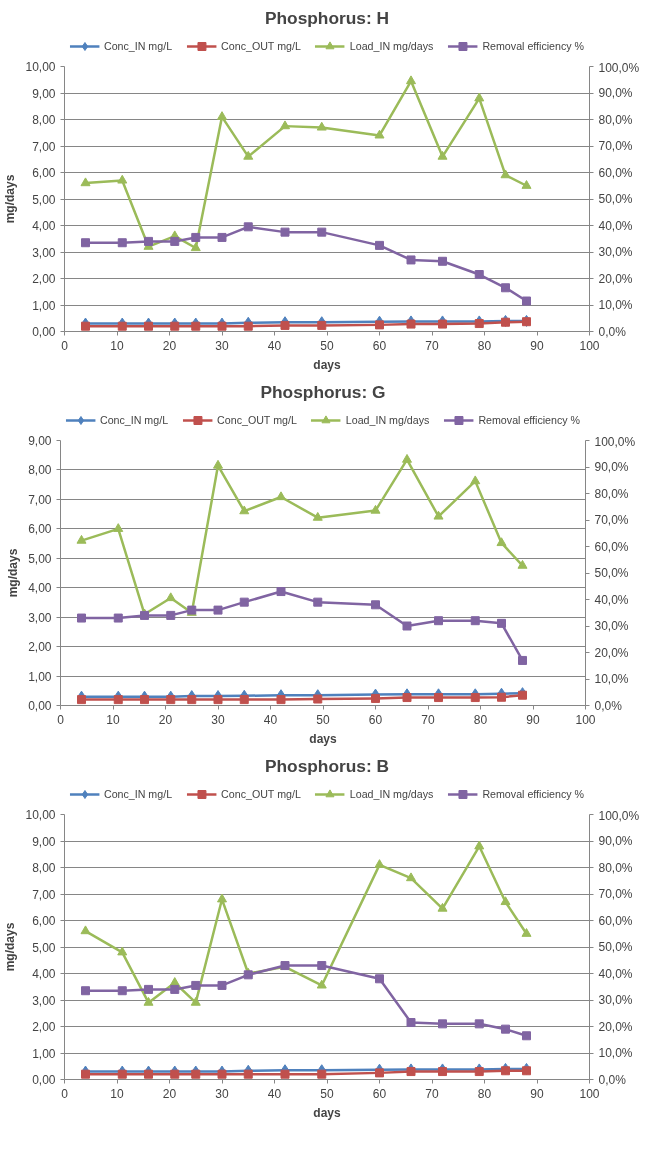 This screenshot has width=672, height=1175. Describe the element at coordinates (615, 1053) in the screenshot. I see `y2-tick-label: 10,0%` at that location.